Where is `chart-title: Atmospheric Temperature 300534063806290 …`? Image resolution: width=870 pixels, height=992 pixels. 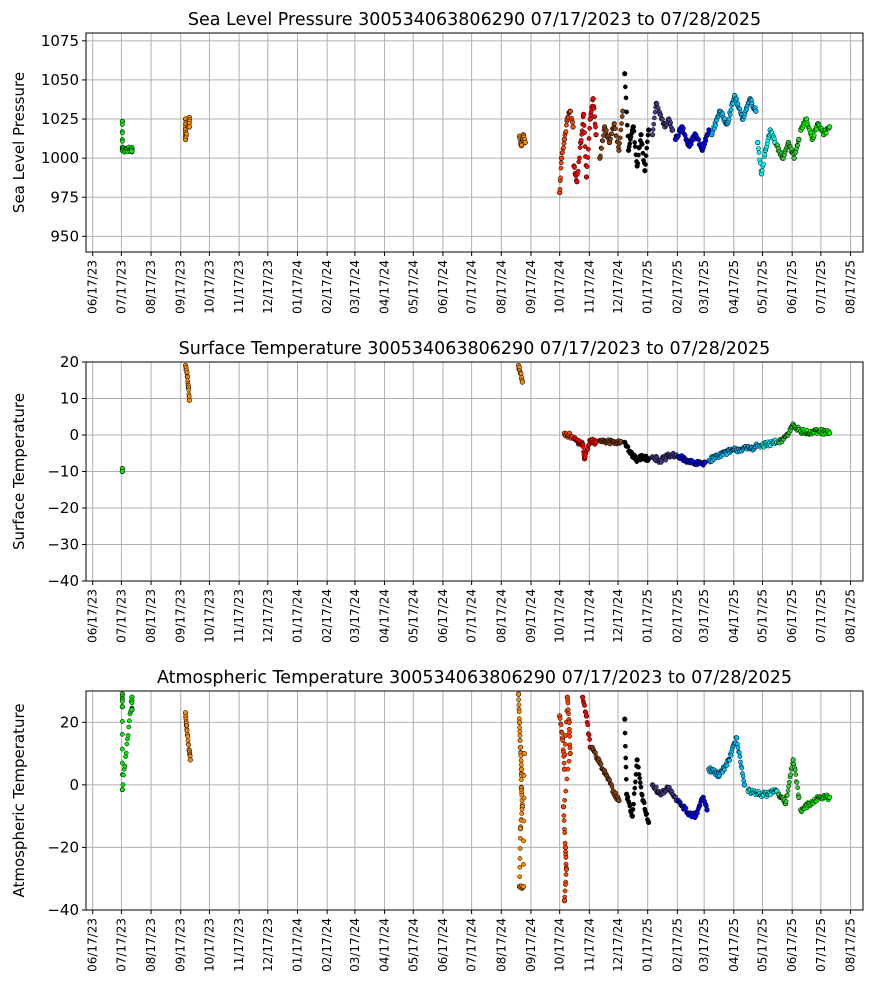
chart-title: Atmospheric Temperature 300534063806290 … is located at coordinates (474, 678).